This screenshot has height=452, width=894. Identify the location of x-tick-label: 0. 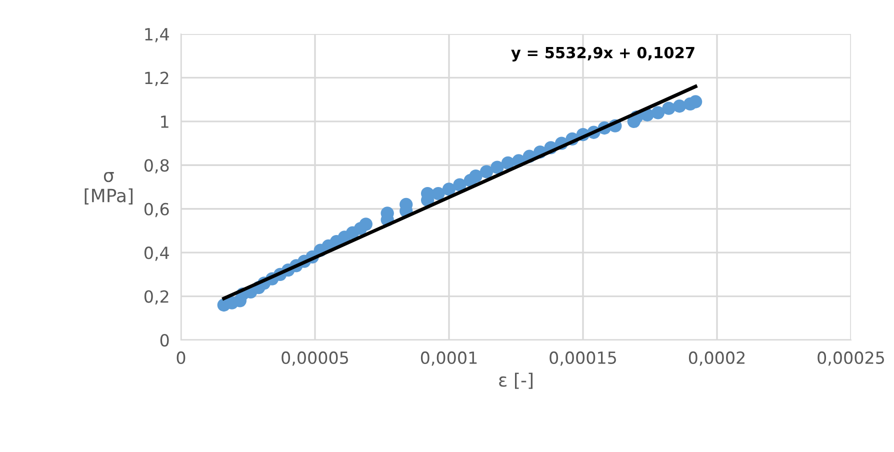
(181, 357).